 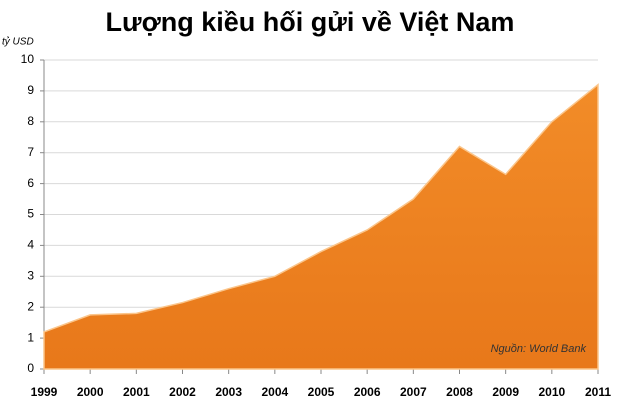 I want to click on x-tick-label: 2007, so click(x=413, y=392).